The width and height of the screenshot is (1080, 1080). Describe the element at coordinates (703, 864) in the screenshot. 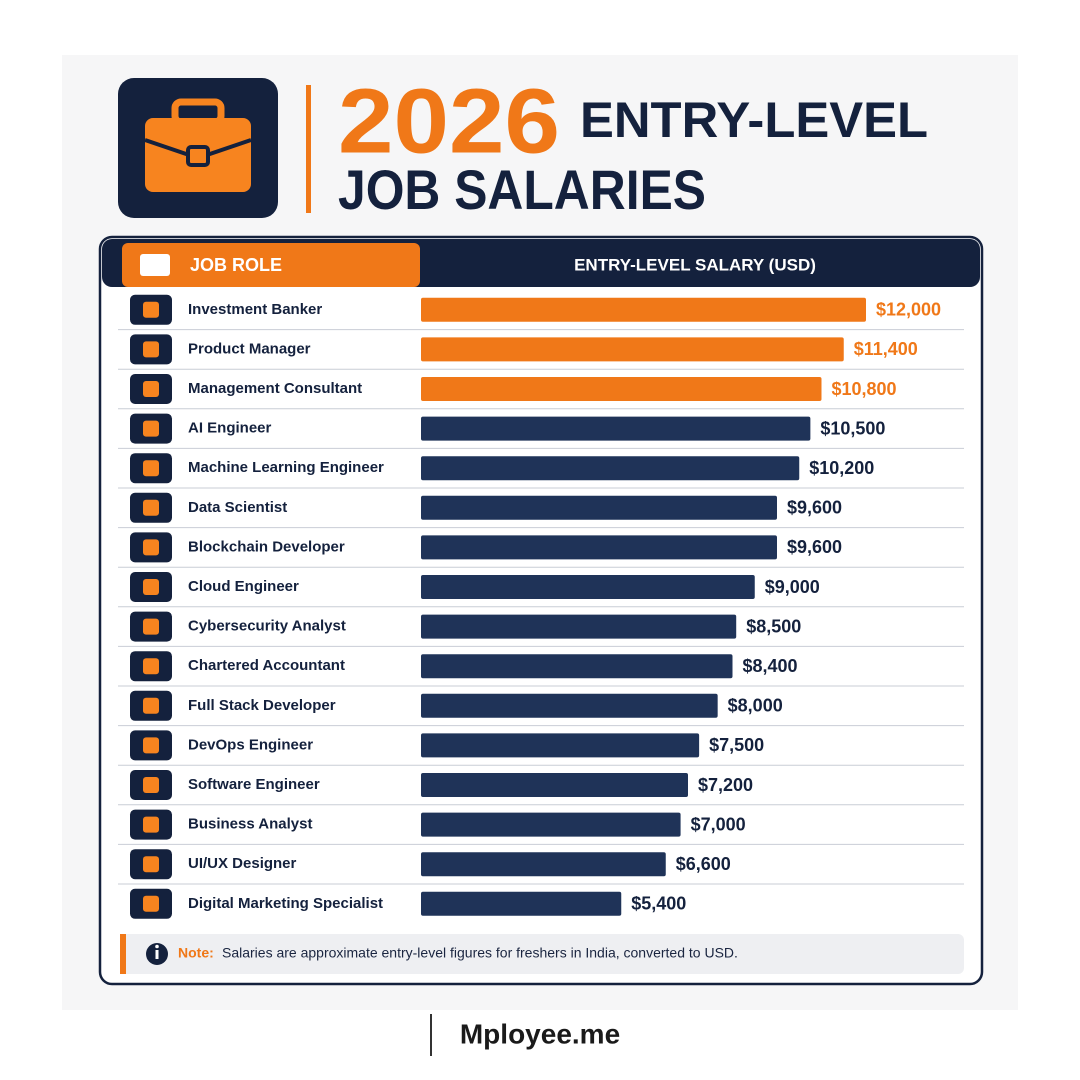

I see `value-label: $6,600` at that location.